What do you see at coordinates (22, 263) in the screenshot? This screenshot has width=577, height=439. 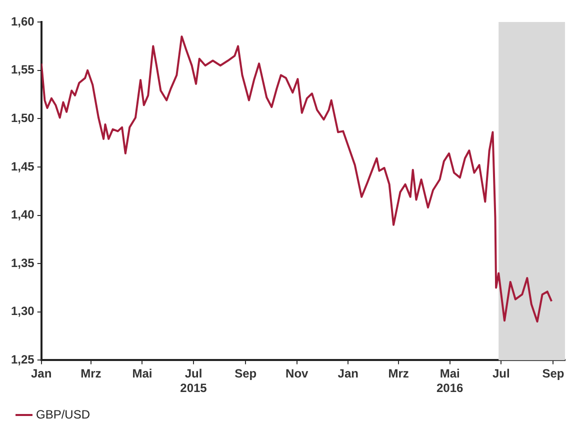 I see `y-tick-label: 1,35` at bounding box center [22, 263].